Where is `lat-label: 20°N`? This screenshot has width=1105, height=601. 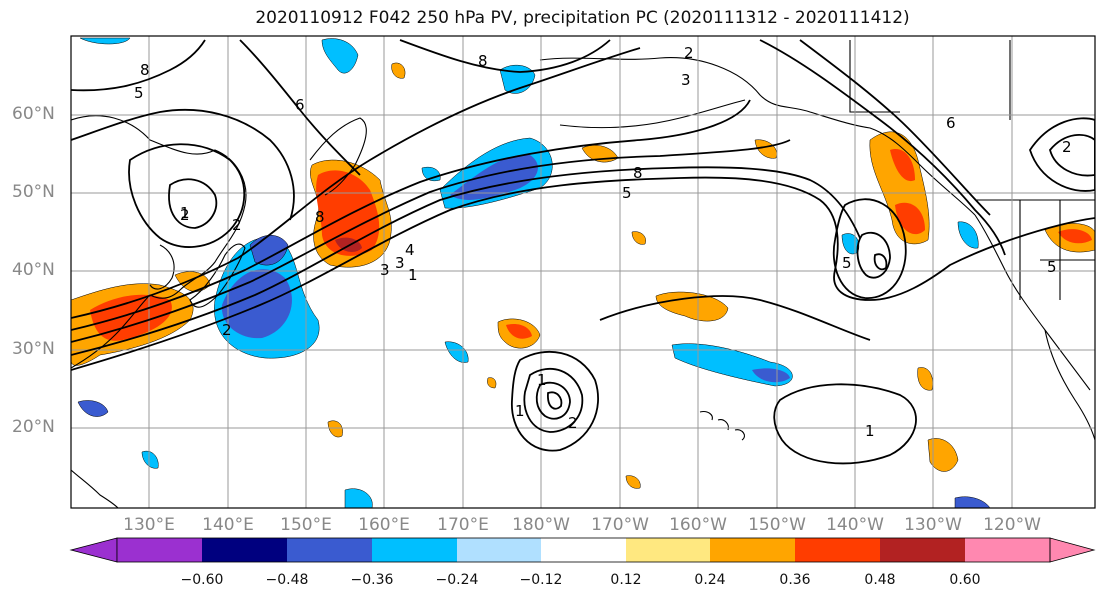 lat-label: 20°N is located at coordinates (33, 427).